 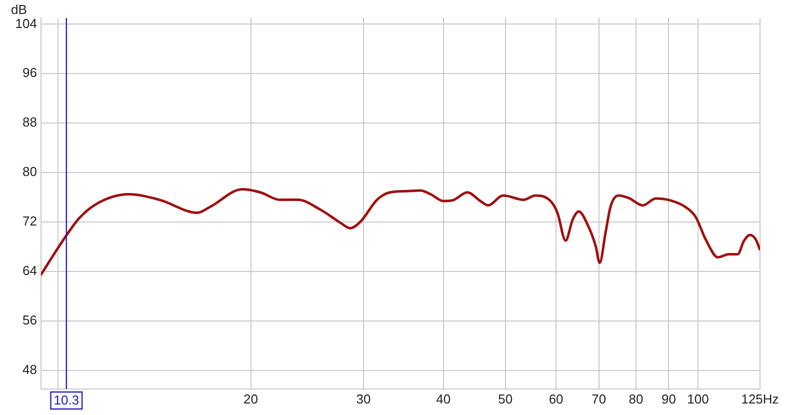 What do you see at coordinates (668, 398) in the screenshot?
I see `x-tick-label: 90` at bounding box center [668, 398].